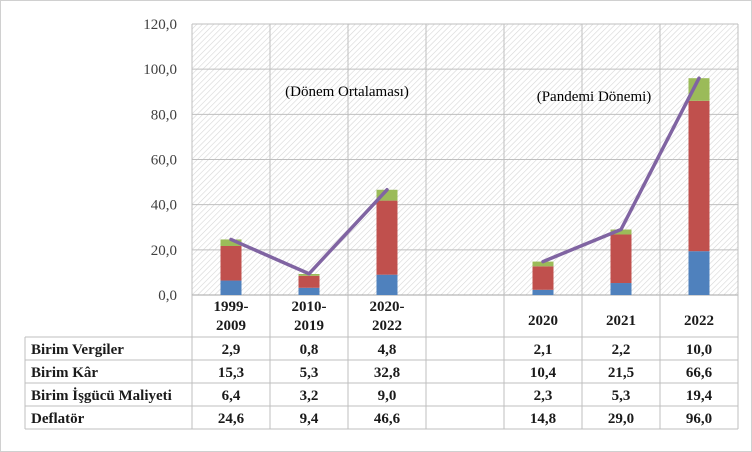 The width and height of the screenshot is (752, 452). I want to click on table-row-label: Birim İşgücü Maliyeti, so click(101, 395).